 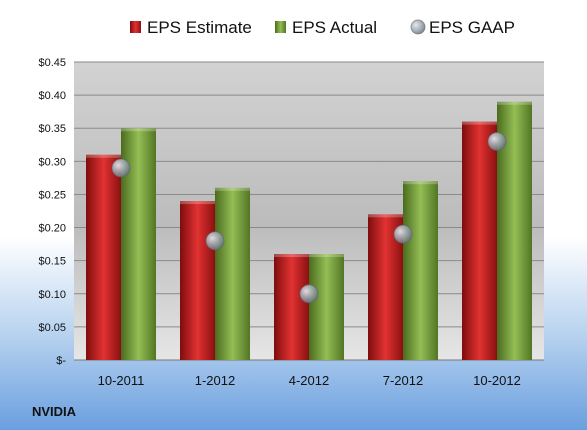 I want to click on legend-swatch-eps-actual, so click(x=280, y=27).